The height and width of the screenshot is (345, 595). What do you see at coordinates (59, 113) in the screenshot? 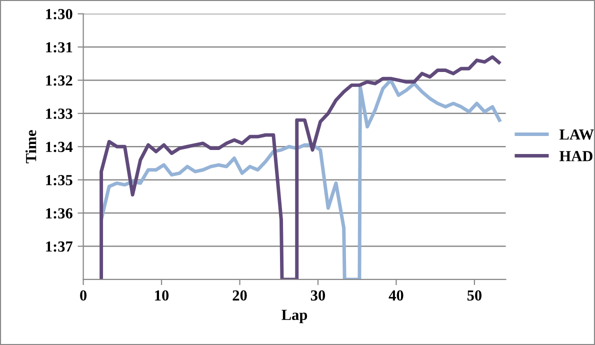
I see `y-tick-label: 1:33` at bounding box center [59, 113].